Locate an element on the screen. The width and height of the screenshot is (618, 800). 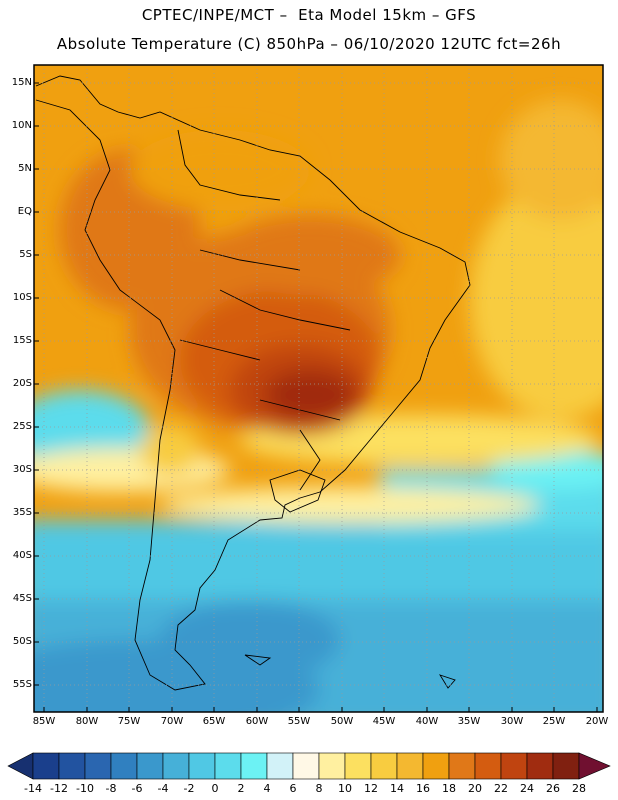
colorbar-label: 26 is located at coordinates (553, 788).